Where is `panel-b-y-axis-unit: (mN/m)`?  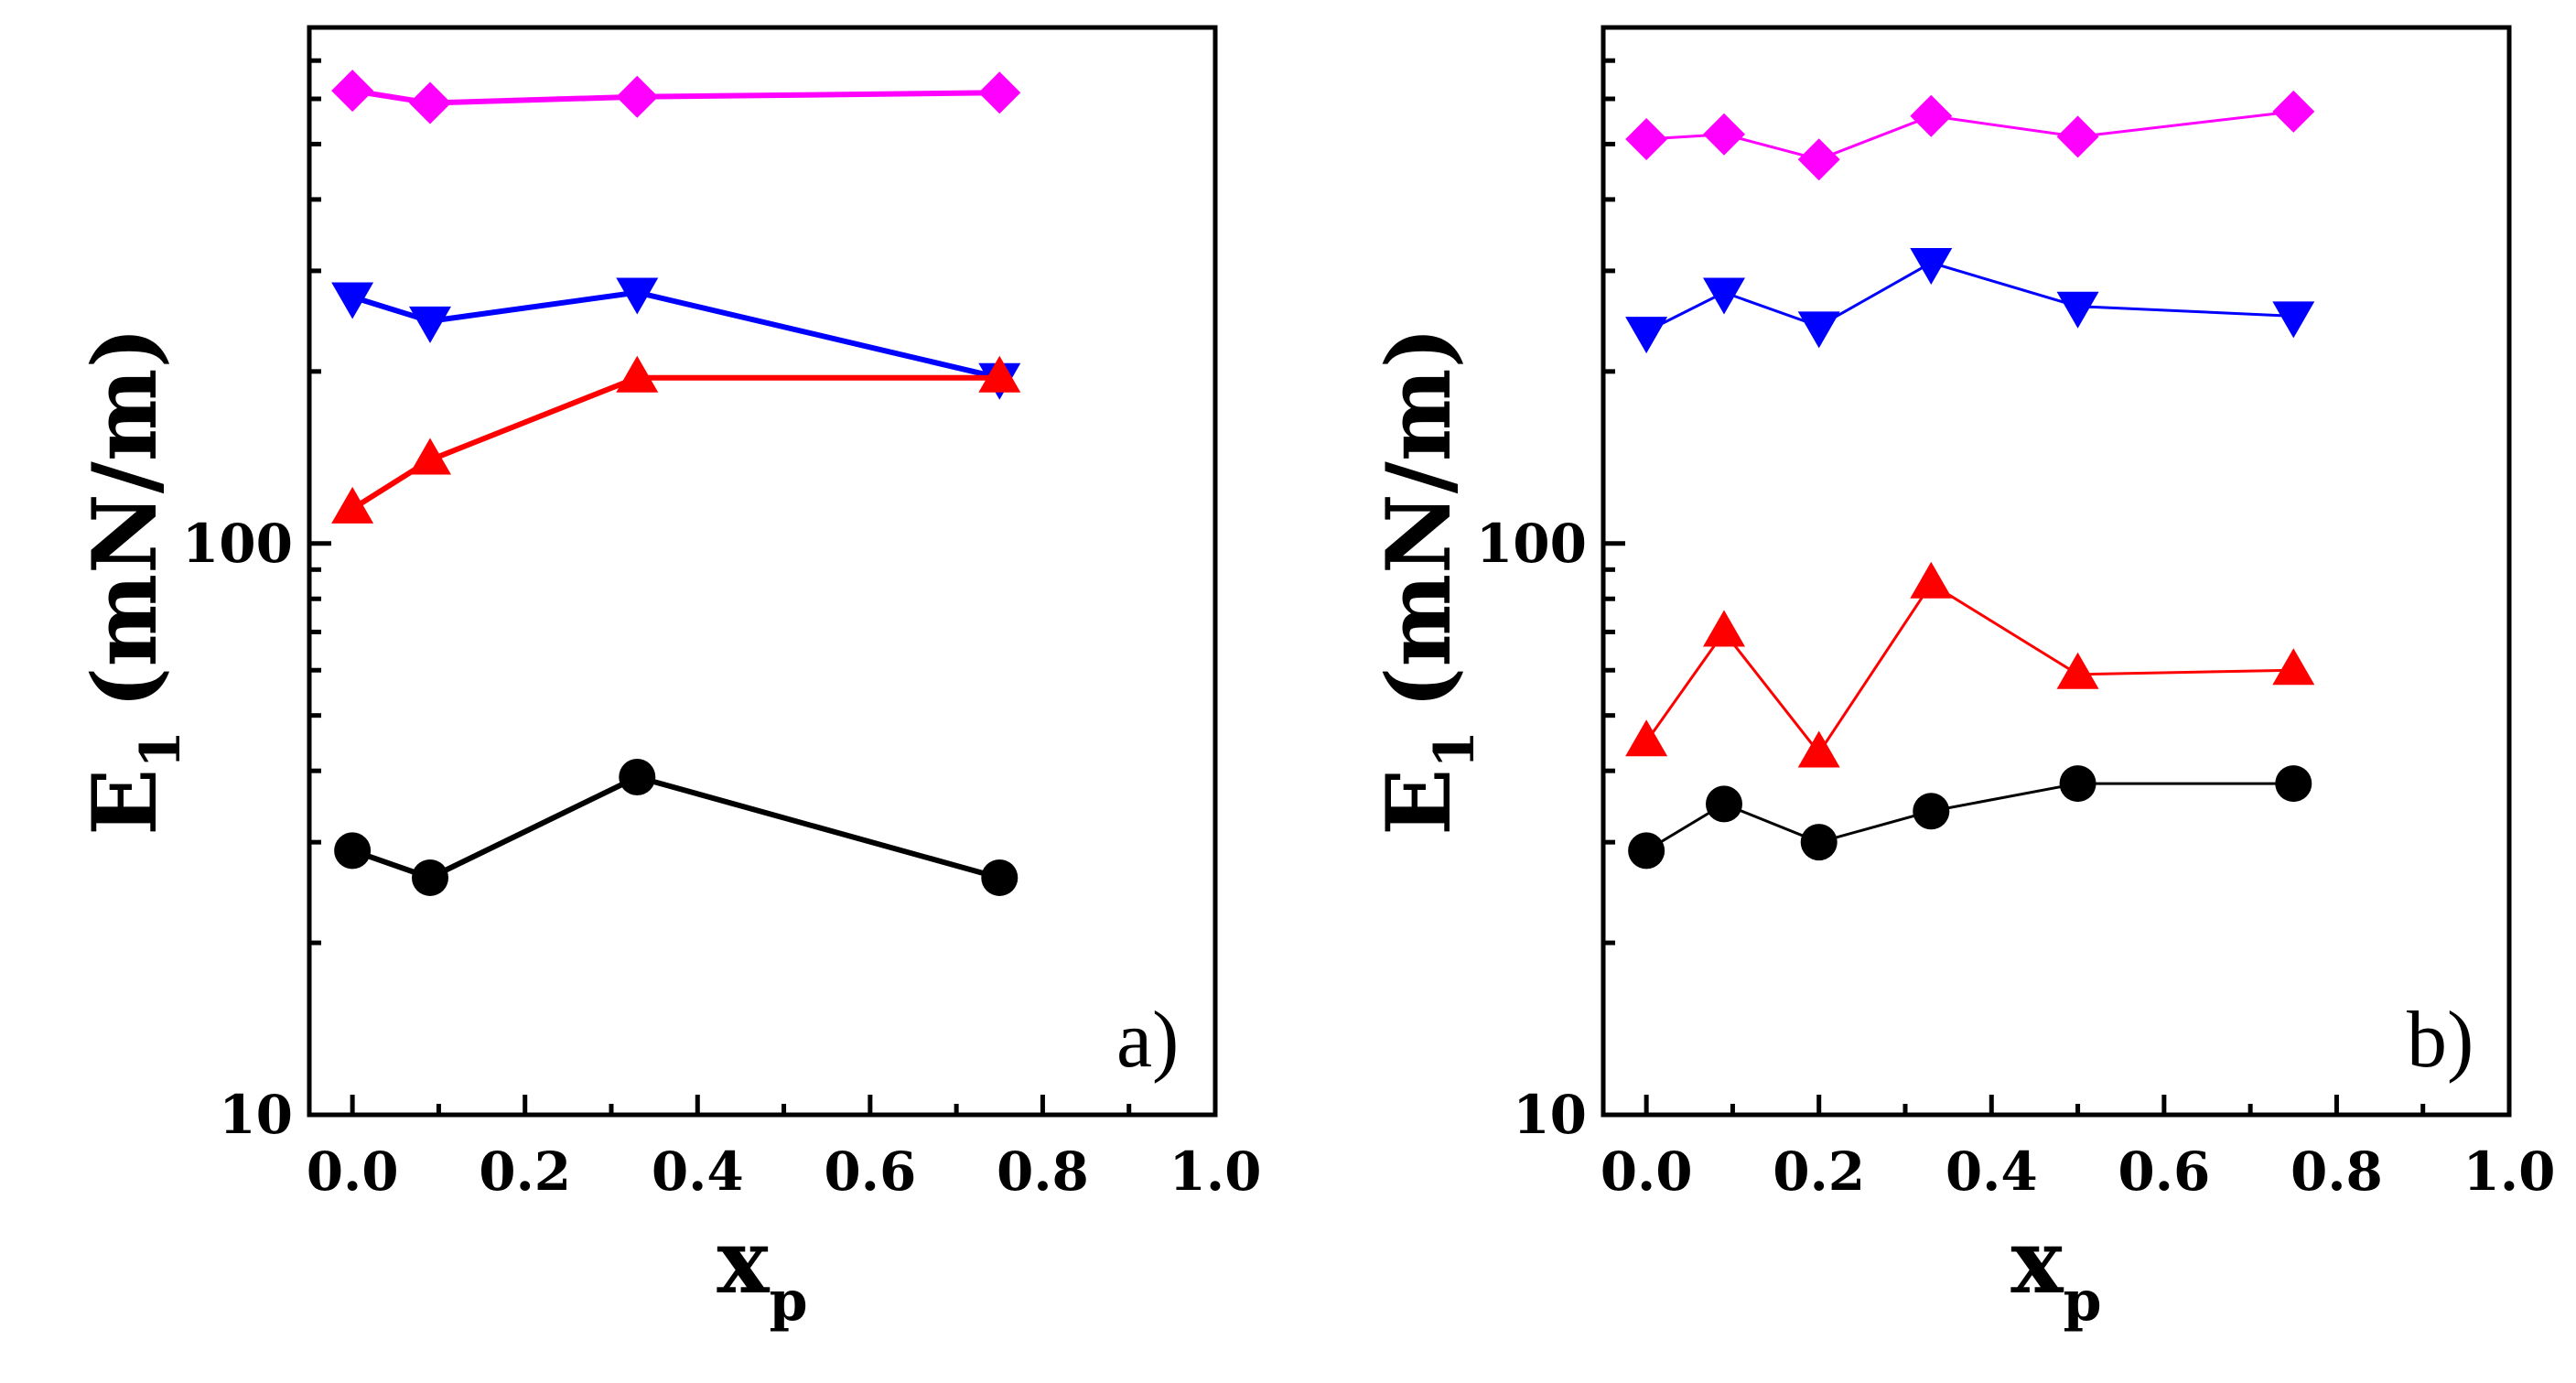 panel-b-y-axis-unit: (mN/m) is located at coordinates (1419, 517).